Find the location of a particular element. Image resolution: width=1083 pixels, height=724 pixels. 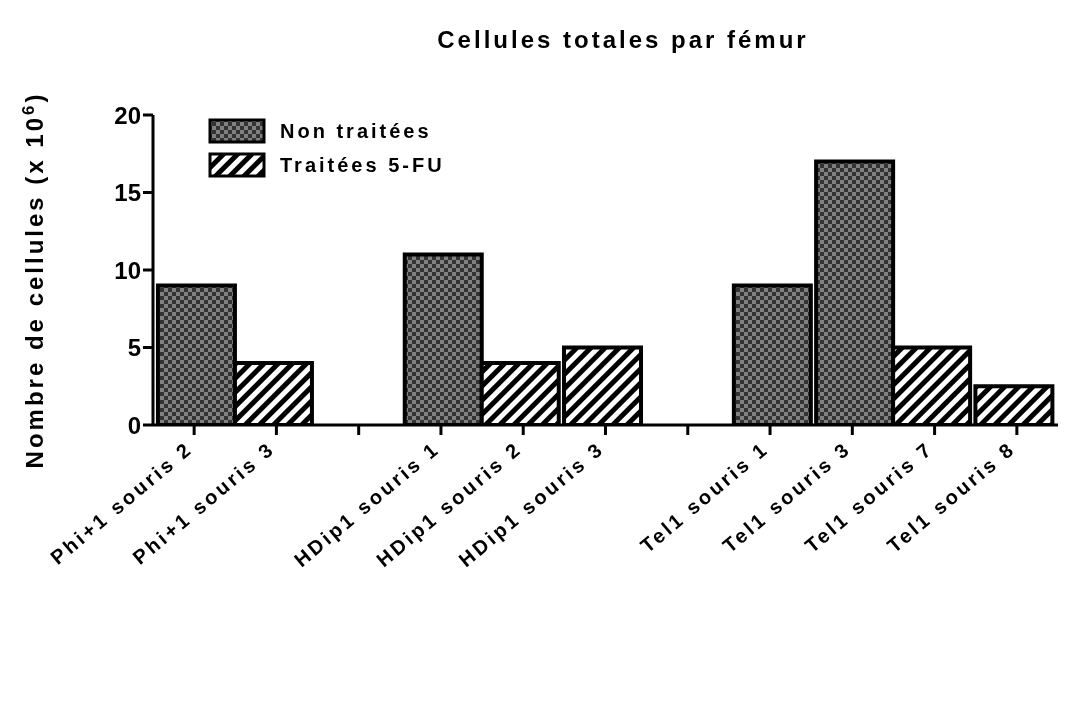

y-tick-label: 10 is located at coordinates (127, 270).